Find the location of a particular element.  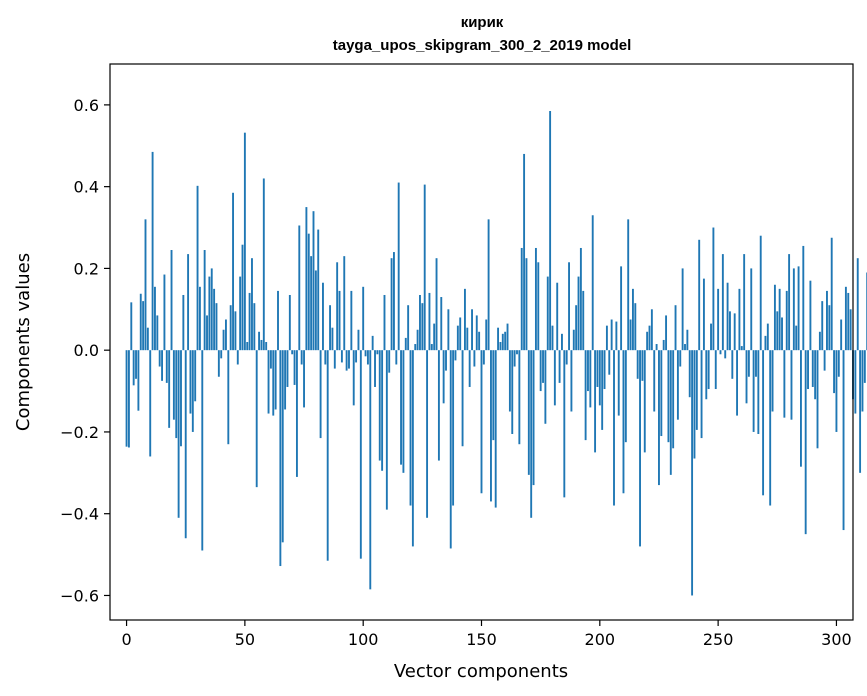

y-tick-label: −0.2 is located at coordinates (79, 432).